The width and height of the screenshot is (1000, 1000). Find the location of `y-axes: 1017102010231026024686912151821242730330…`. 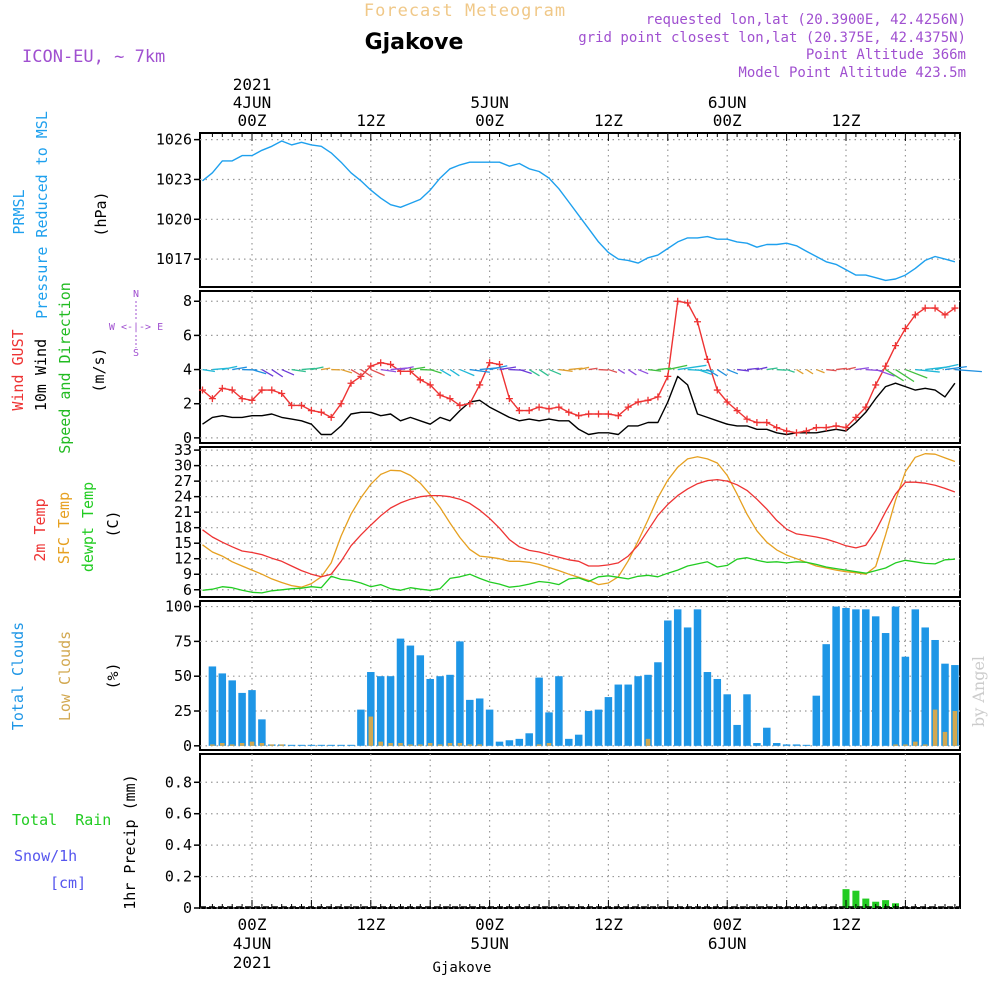

y-axes: 1017102010231026024686912151821242730330… is located at coordinates (178, 524).